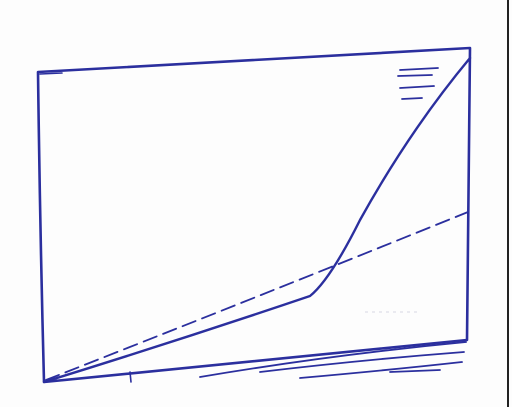 This screenshot has width=512, height=407. Describe the element at coordinates (333, 360) in the screenshot. I see `bottom-scribble` at that location.